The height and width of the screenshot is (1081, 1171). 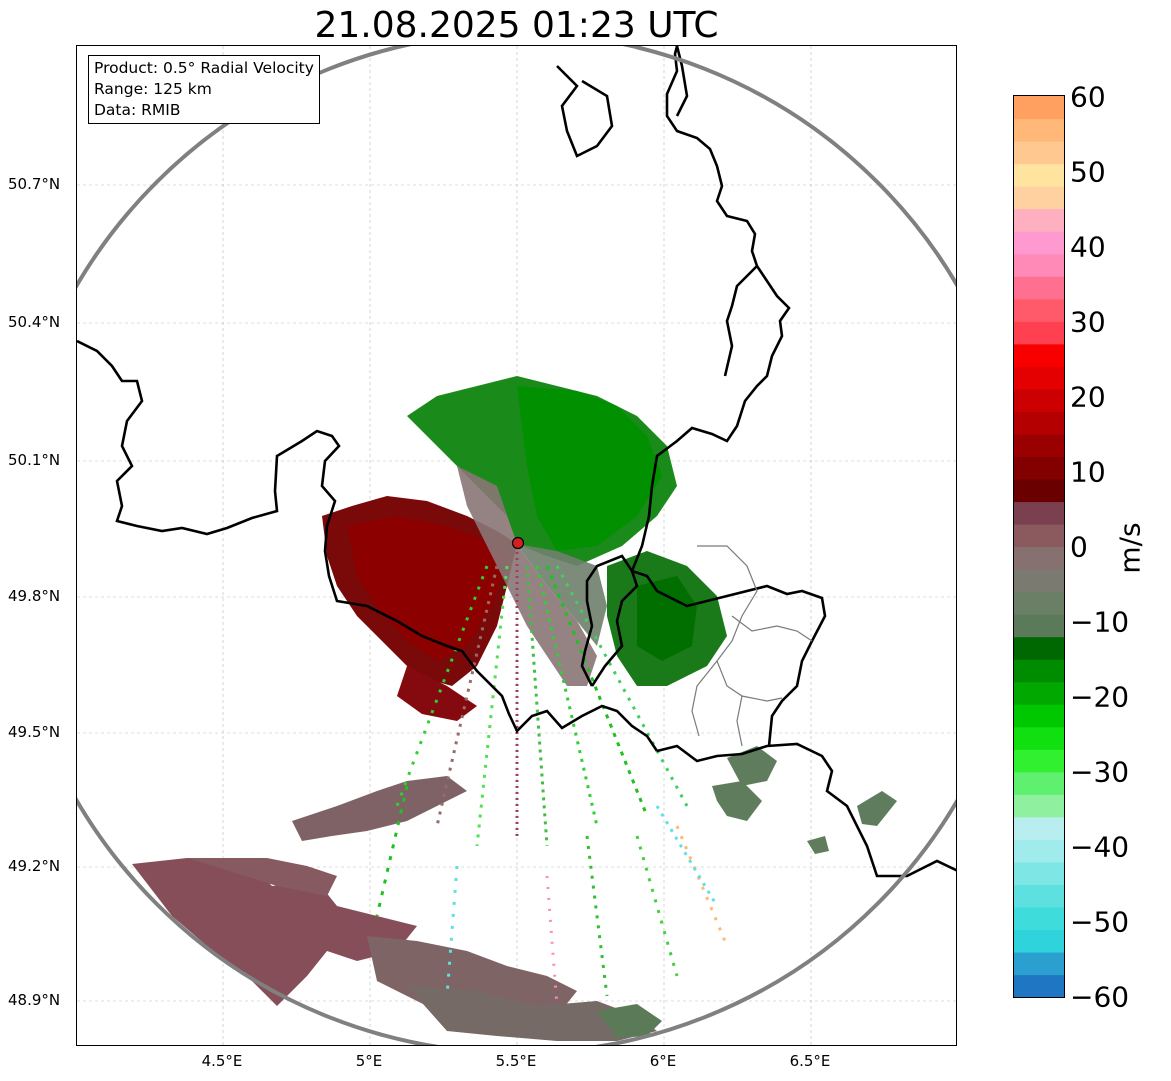 What do you see at coordinates (810, 1061) in the screenshot?
I see `lon-tick-label: 6.5°E` at bounding box center [810, 1061].